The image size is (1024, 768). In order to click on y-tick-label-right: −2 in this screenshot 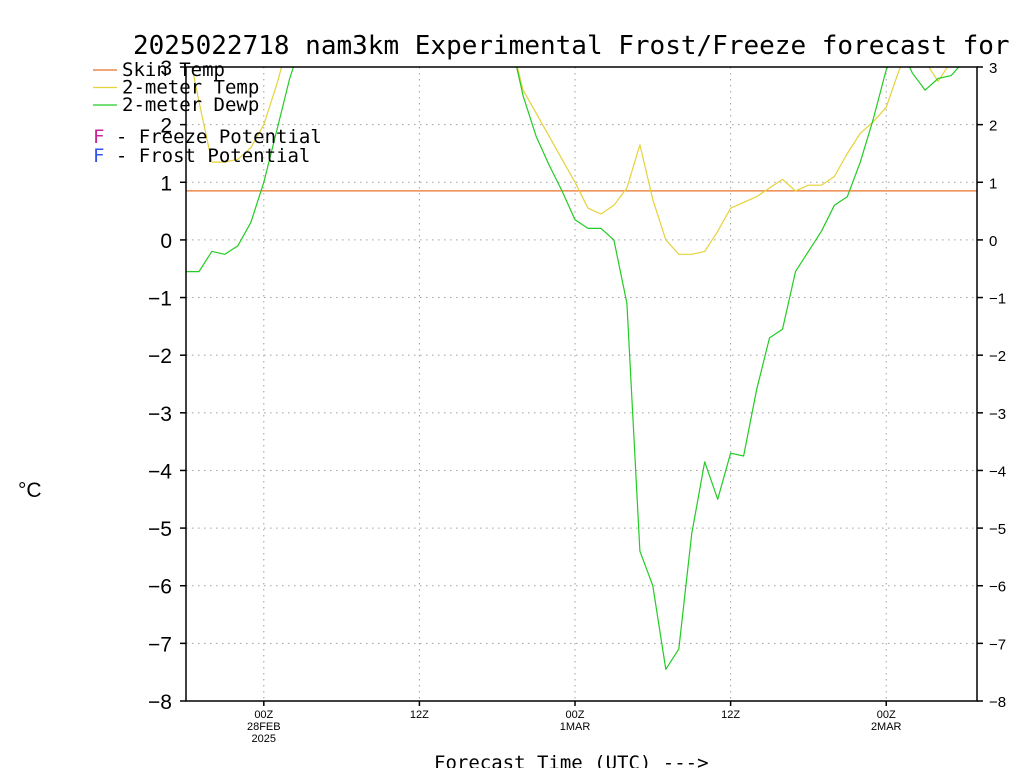, I will do `click(997, 356)`.